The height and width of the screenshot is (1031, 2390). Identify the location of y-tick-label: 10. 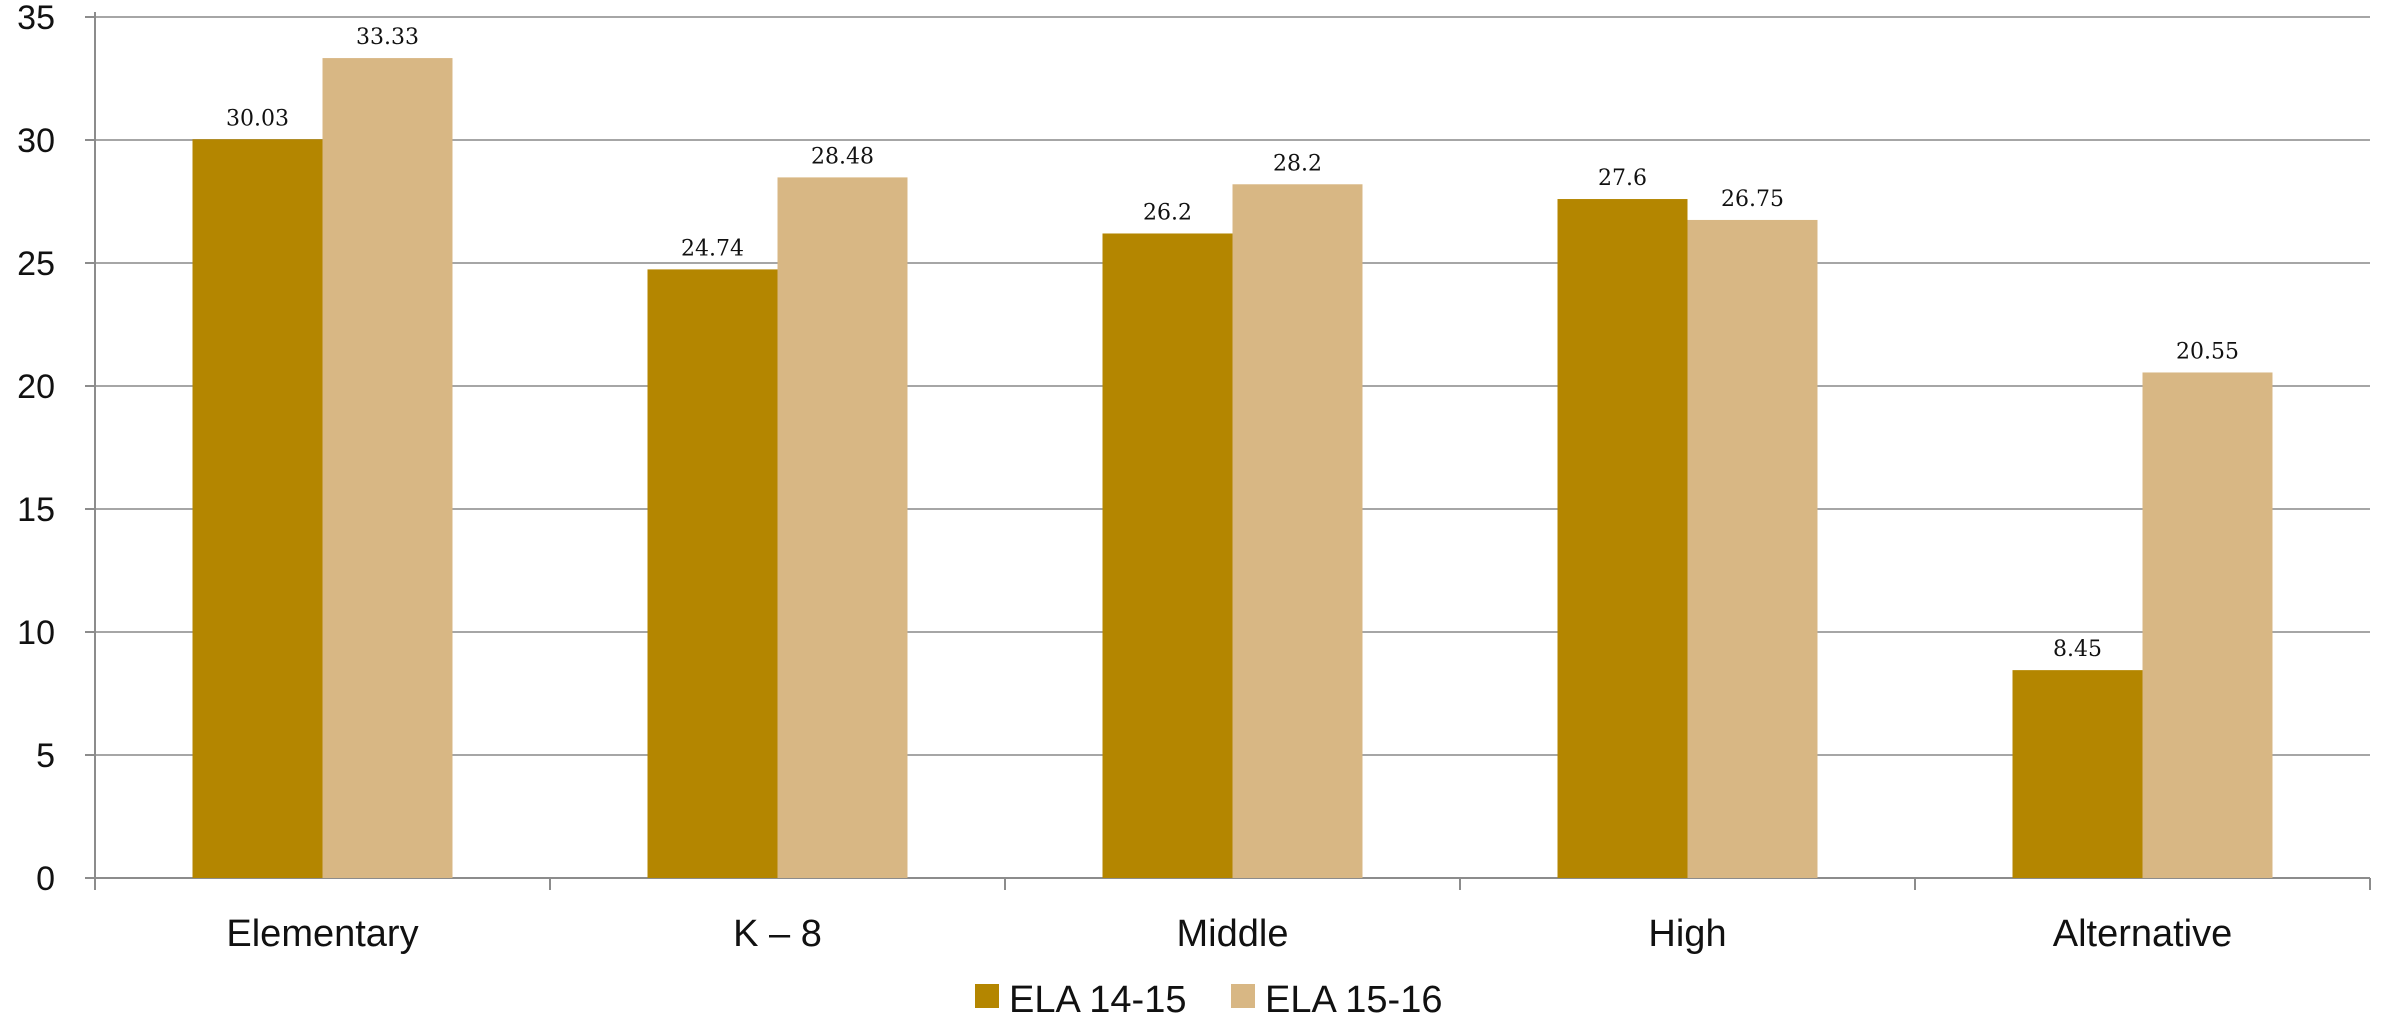
(36, 633).